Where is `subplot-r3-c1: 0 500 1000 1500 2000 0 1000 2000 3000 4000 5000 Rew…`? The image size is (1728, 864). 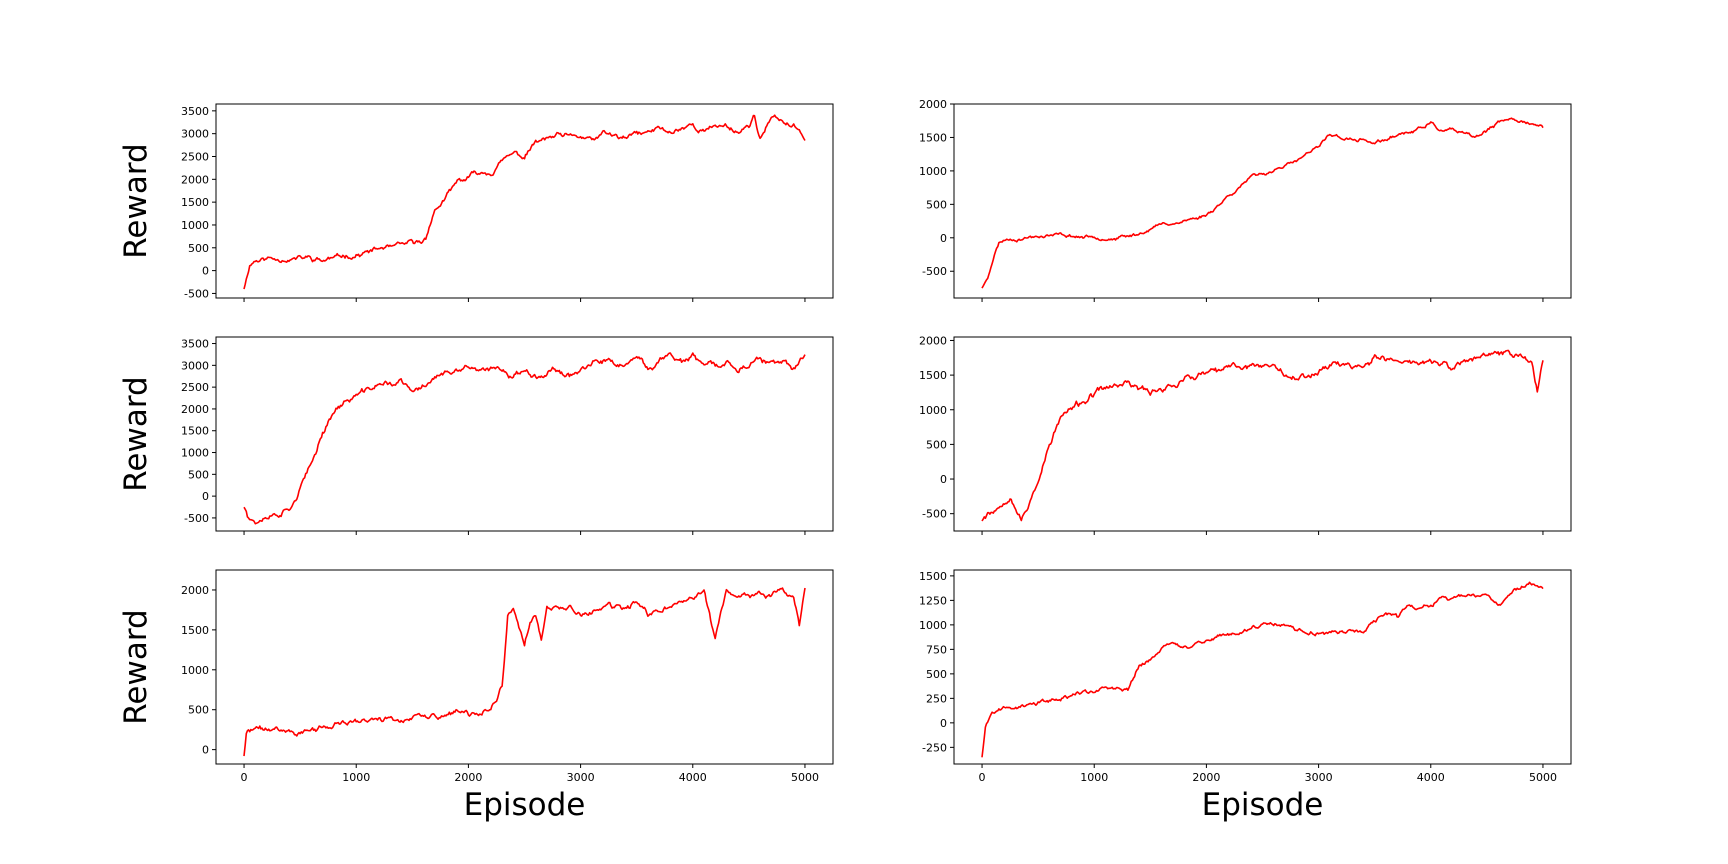 subplot-r3-c1: 0 500 1000 1500 2000 0 1000 2000 3000 4000 5000 Rew… is located at coordinates (476, 696).